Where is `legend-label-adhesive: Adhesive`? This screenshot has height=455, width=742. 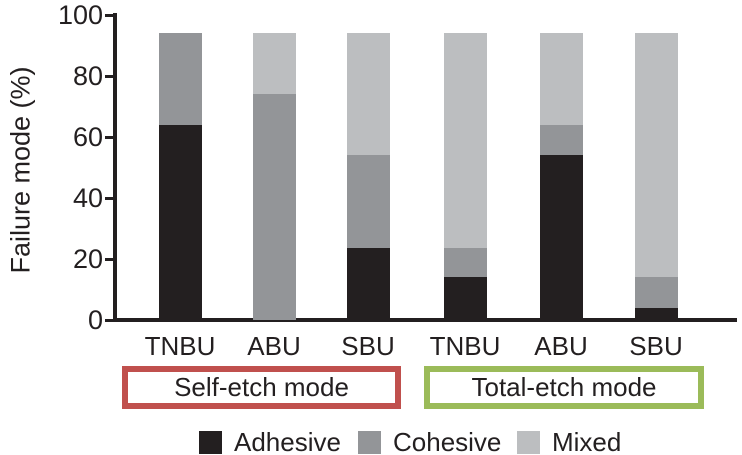
legend-label-adhesive: Adhesive is located at coordinates (287, 441).